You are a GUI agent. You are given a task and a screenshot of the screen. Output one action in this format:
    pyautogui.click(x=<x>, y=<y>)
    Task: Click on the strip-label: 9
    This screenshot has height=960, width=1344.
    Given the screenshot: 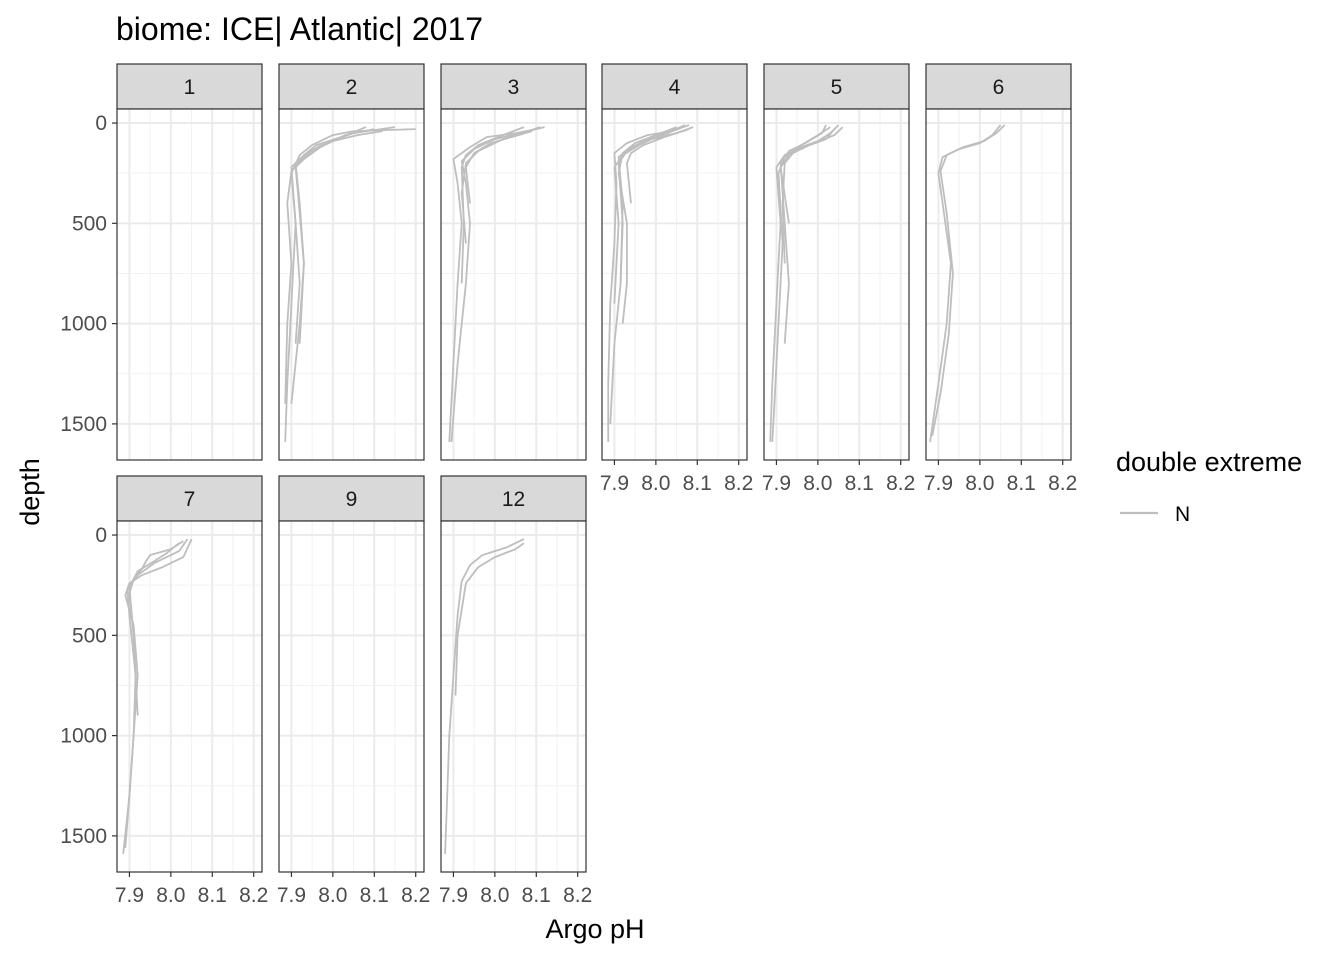 What is the action you would take?
    pyautogui.click(x=352, y=499)
    